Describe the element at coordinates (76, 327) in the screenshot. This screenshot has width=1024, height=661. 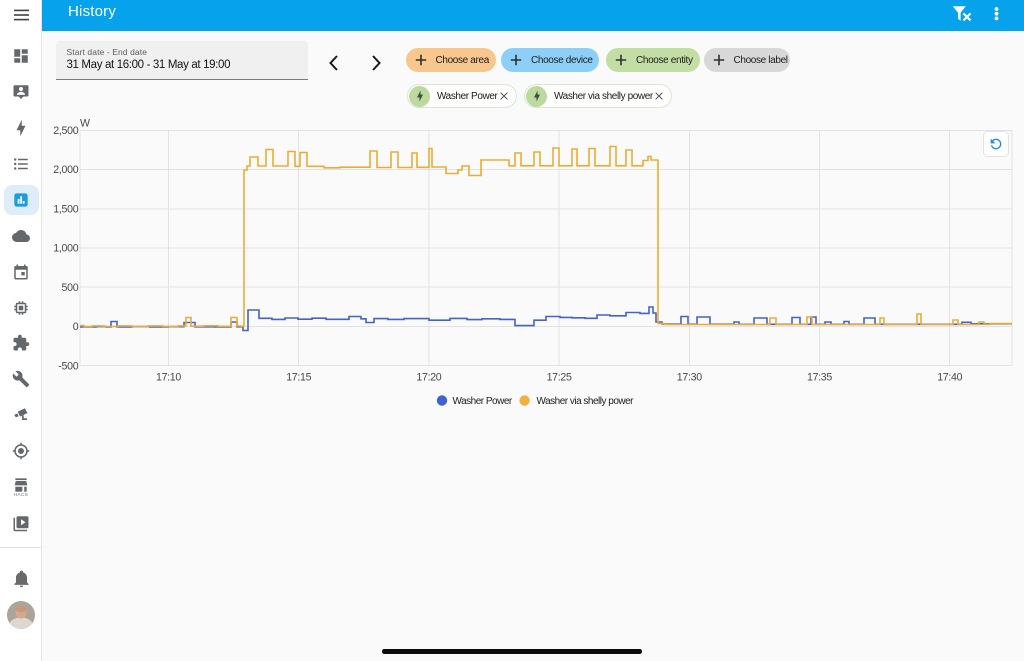
I see `svg-text: 0` at that location.